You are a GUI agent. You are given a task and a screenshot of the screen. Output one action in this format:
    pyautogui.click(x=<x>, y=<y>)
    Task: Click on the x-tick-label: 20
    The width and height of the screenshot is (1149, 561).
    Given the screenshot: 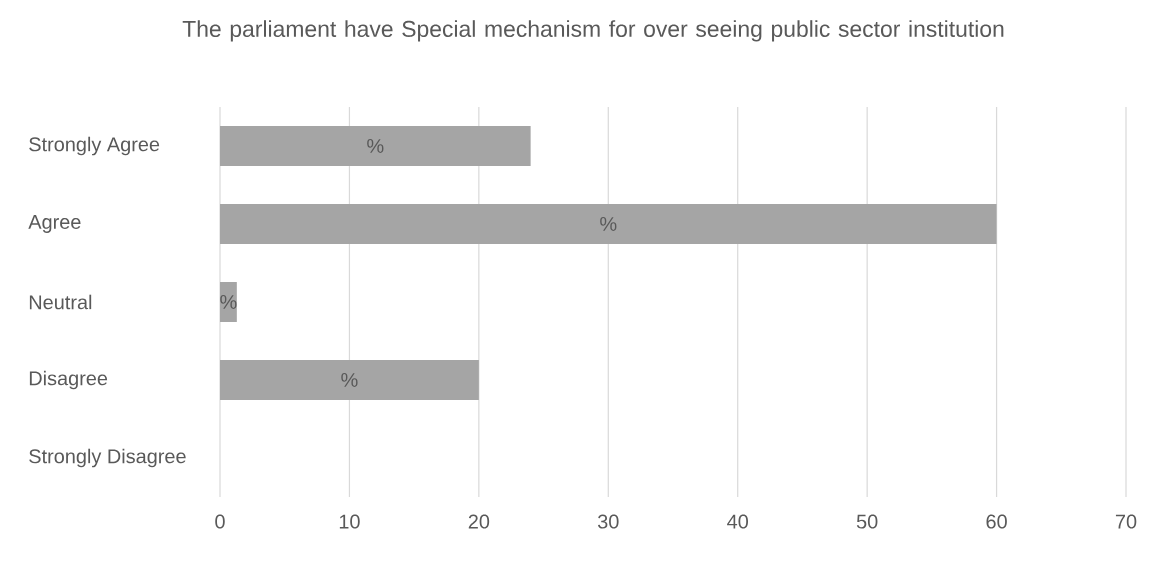 What is the action you would take?
    pyautogui.click(x=479, y=521)
    